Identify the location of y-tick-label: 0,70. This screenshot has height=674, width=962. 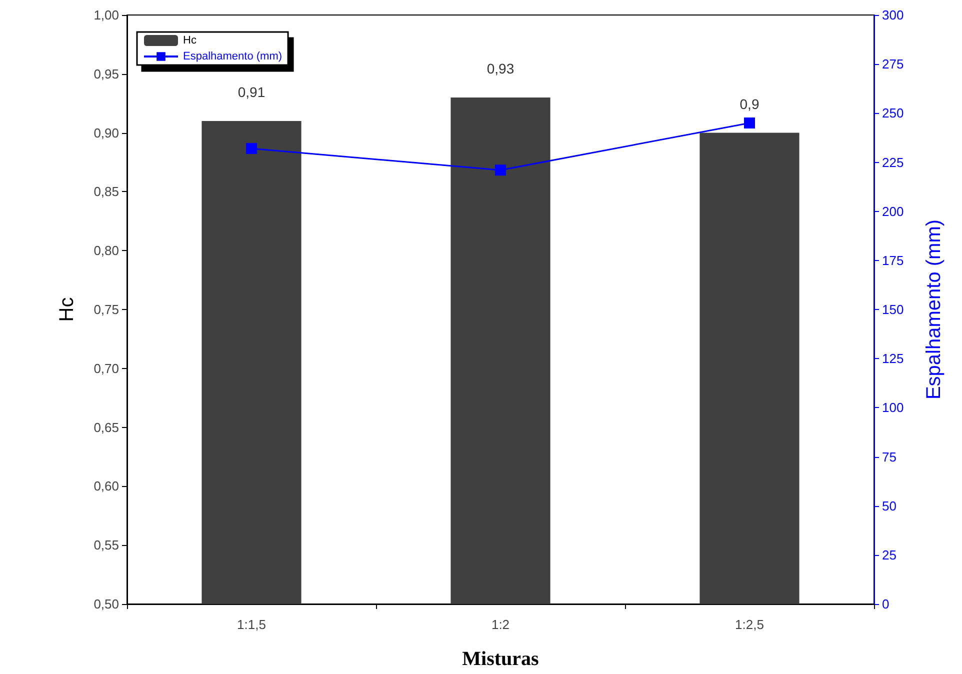
(106, 368).